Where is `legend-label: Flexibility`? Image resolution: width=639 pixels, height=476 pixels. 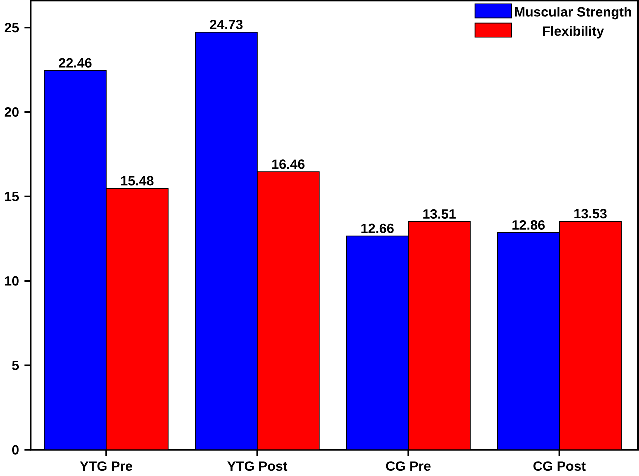
legend-label: Flexibility is located at coordinates (573, 32).